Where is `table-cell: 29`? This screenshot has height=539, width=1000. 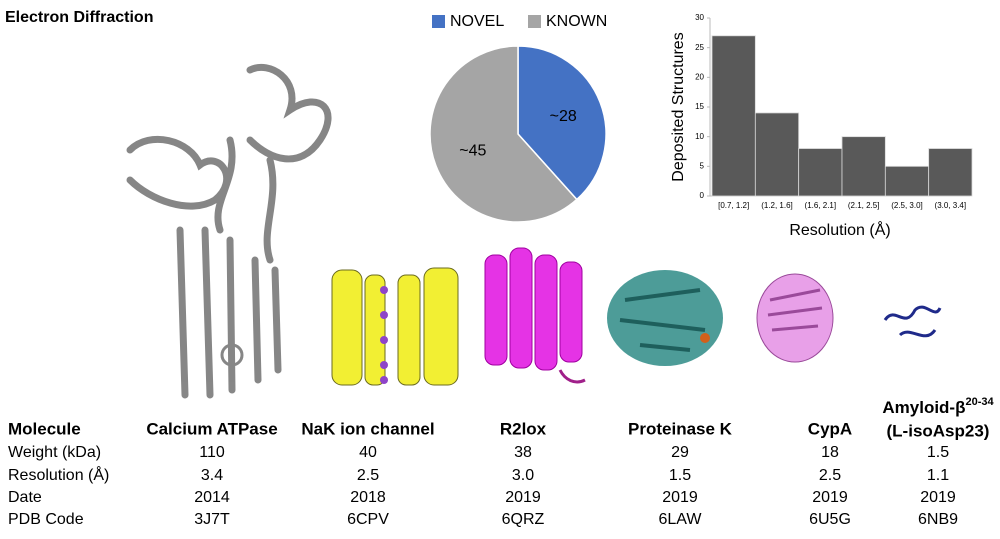 table-cell: 29 is located at coordinates (680, 452).